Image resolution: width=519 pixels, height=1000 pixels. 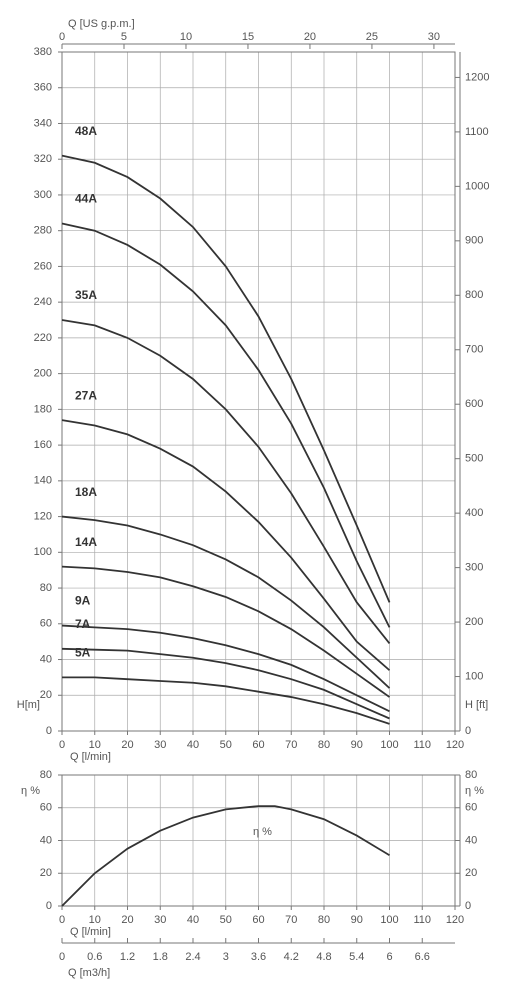 What do you see at coordinates (192, 957) in the screenshot?
I see `x2-tick-label: 2.4` at bounding box center [192, 957].